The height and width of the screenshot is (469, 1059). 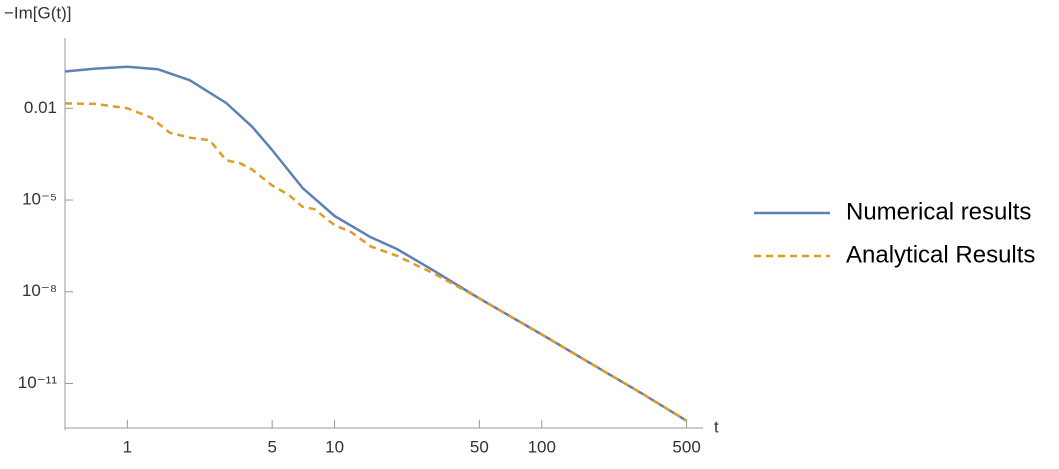 I want to click on x-tick-label: 5, so click(x=271, y=446).